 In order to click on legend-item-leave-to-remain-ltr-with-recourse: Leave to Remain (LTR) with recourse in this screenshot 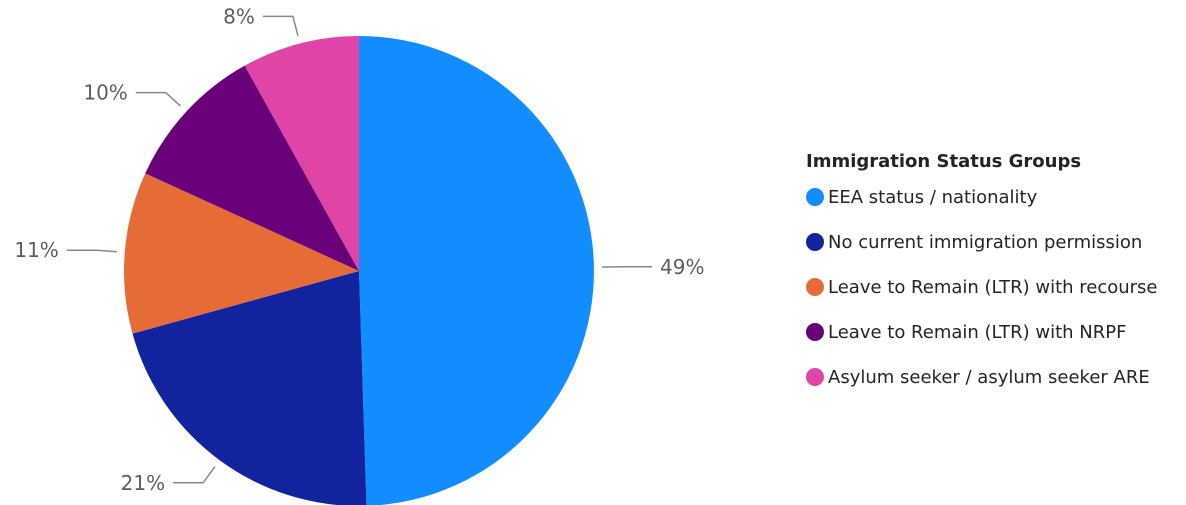, I will do `click(982, 287)`.